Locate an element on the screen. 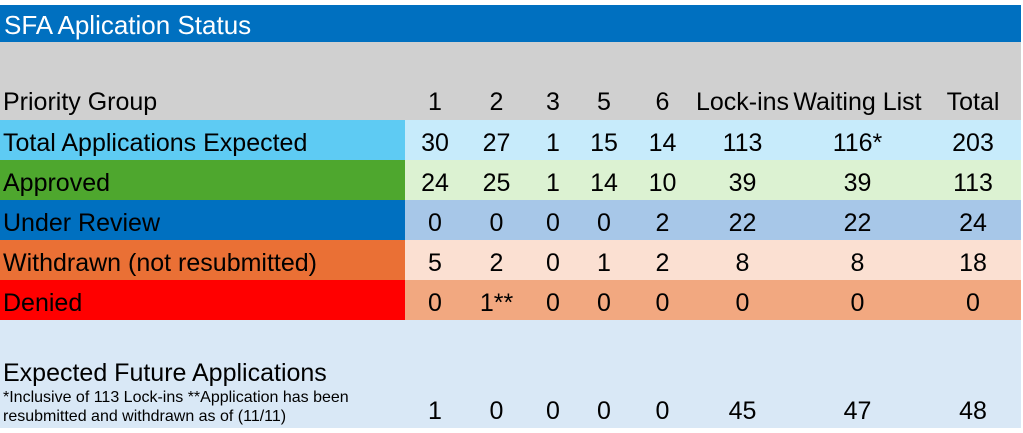 The width and height of the screenshot is (1023, 433). table-cell: 30 is located at coordinates (435, 140).